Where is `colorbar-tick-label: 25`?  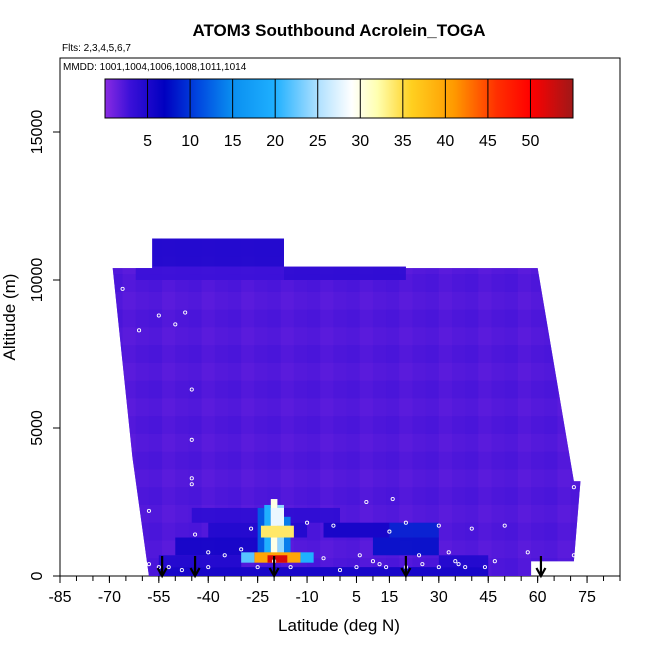 colorbar-tick-label: 25 is located at coordinates (318, 141).